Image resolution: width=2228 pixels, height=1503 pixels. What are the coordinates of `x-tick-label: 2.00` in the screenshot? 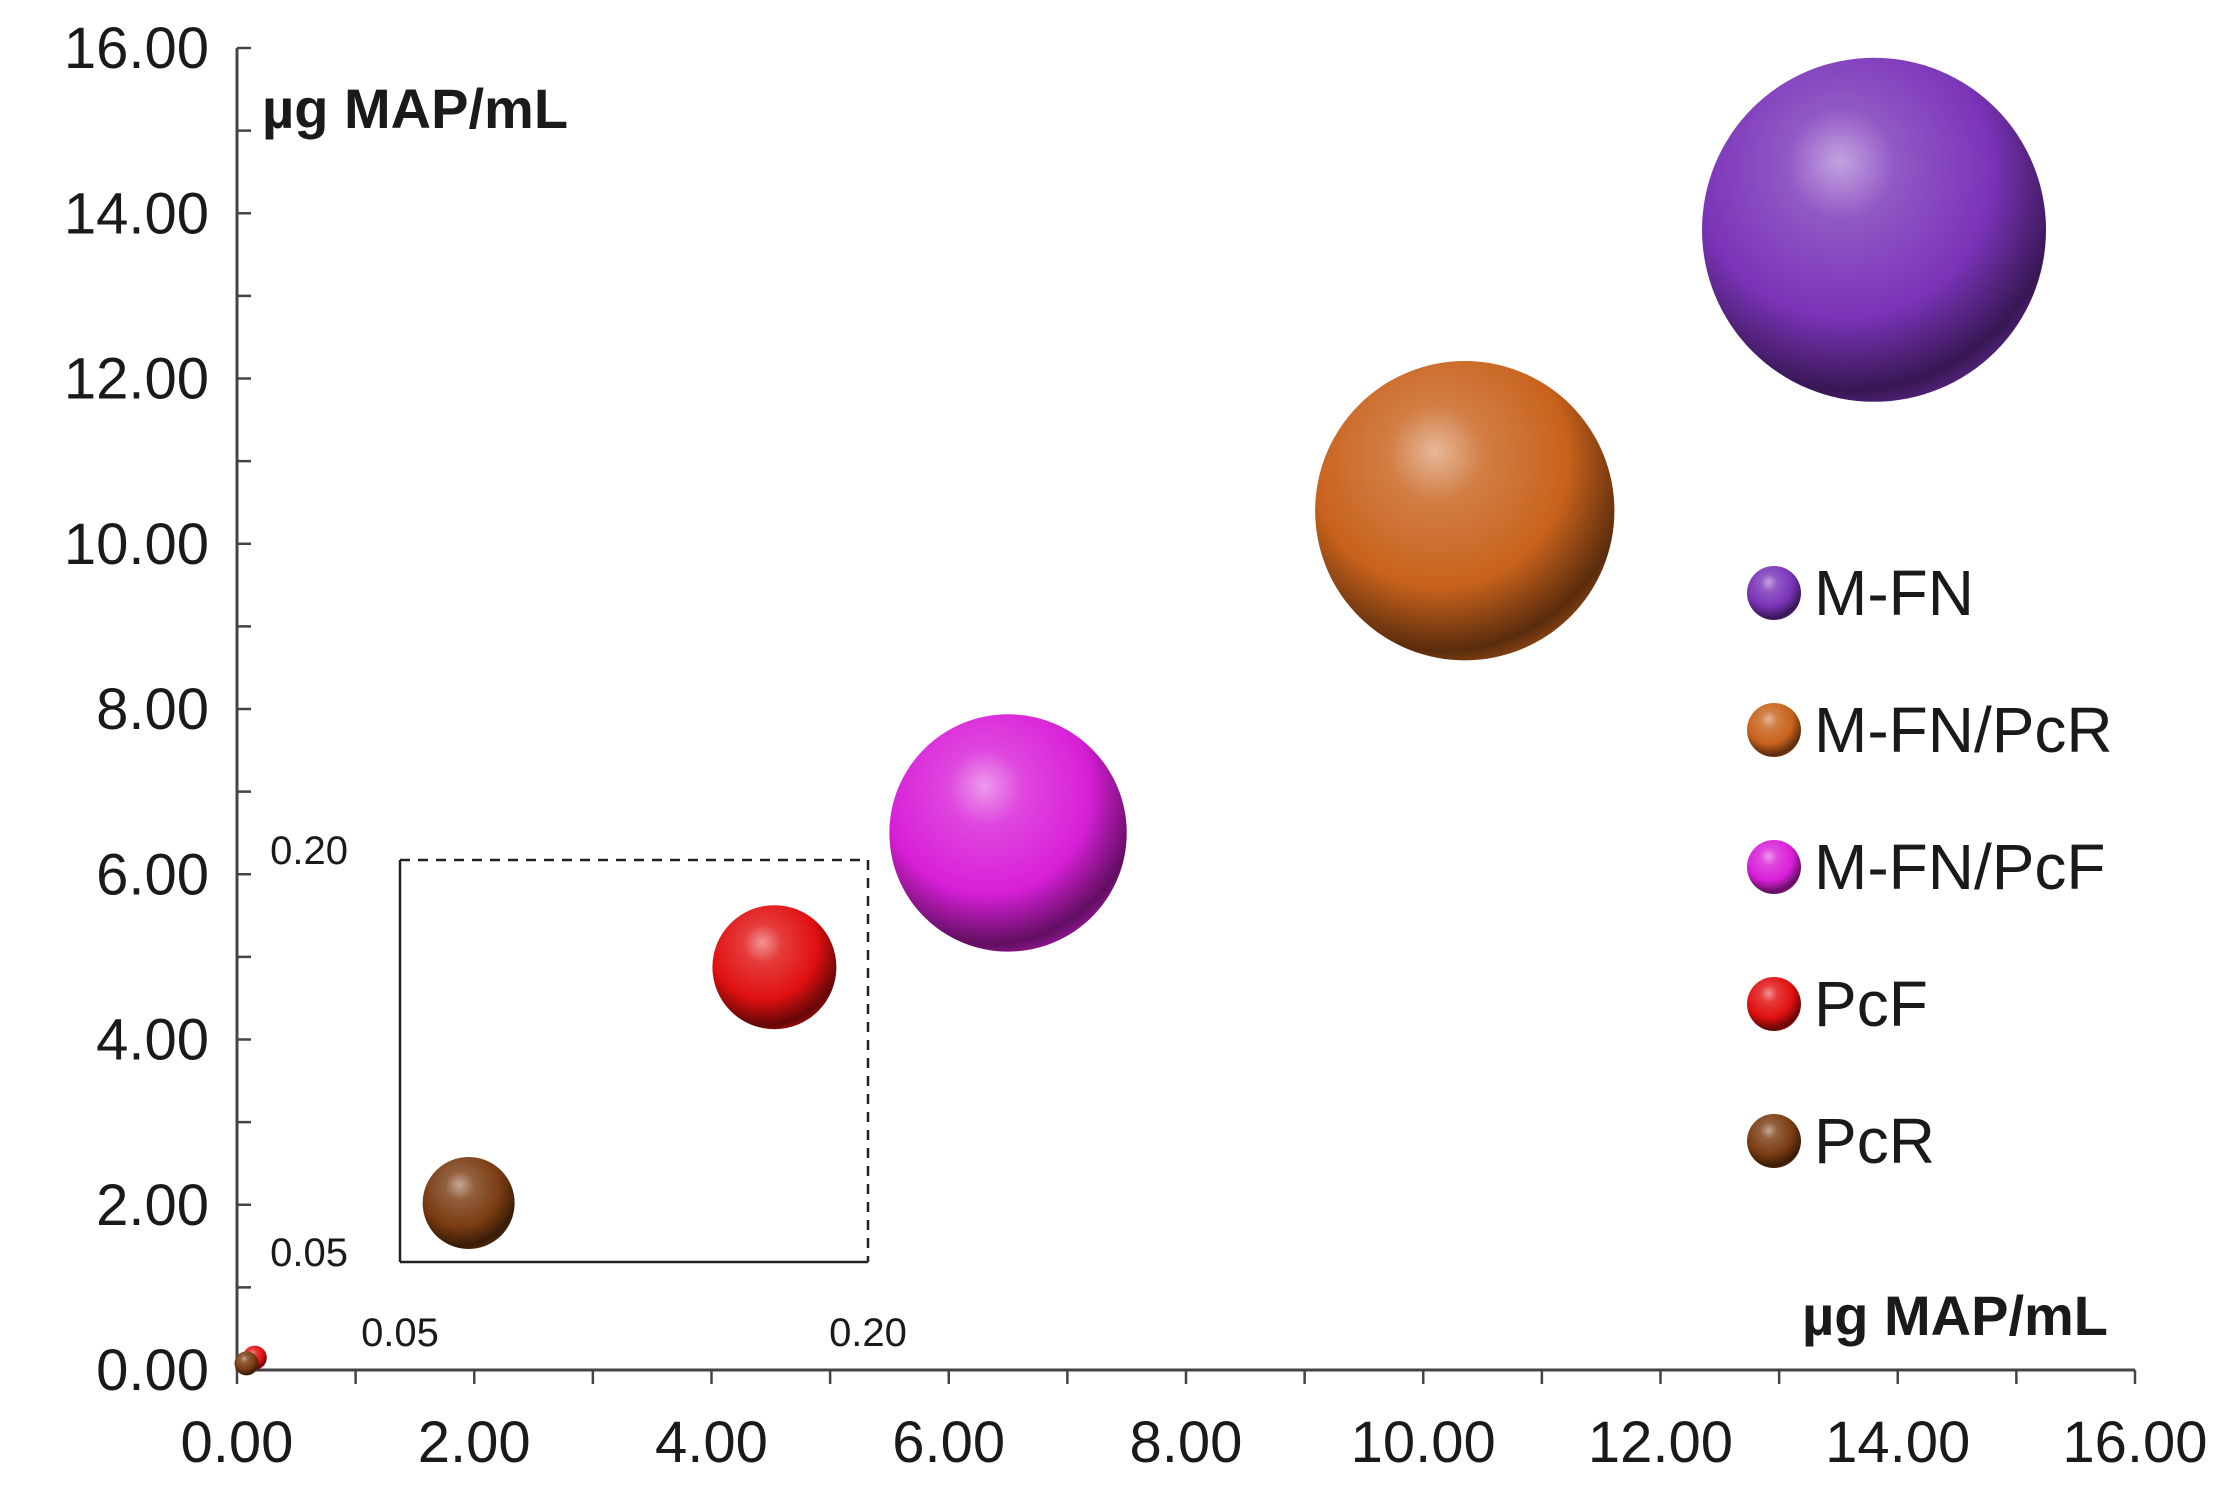 It's located at (474, 1442).